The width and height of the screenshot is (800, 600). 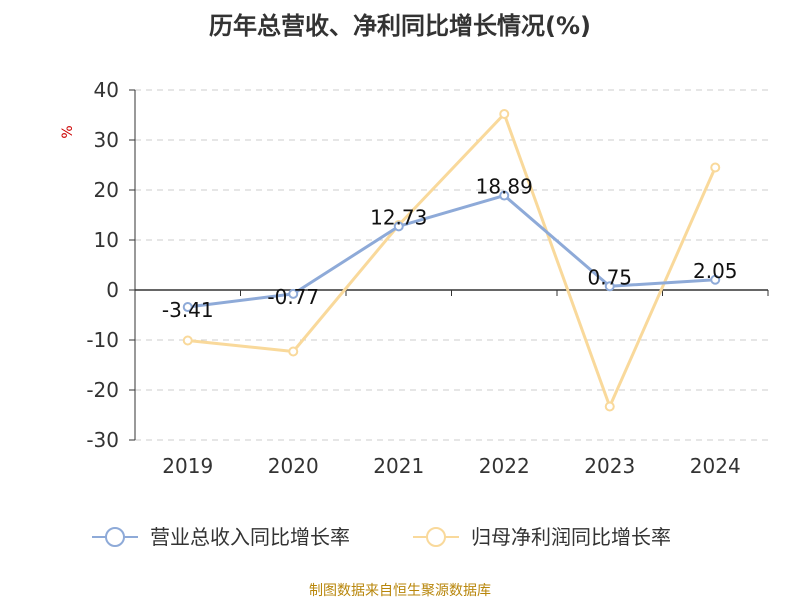 What do you see at coordinates (106, 140) in the screenshot?
I see `y-tick-label: 30` at bounding box center [106, 140].